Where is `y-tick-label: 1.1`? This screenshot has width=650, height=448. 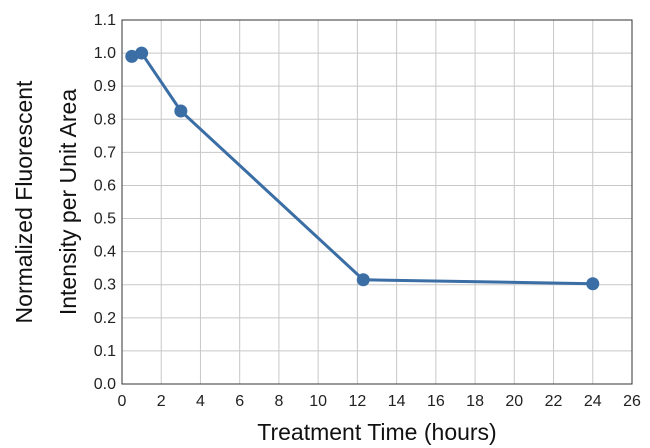
y-tick-label: 1.1 is located at coordinates (105, 20).